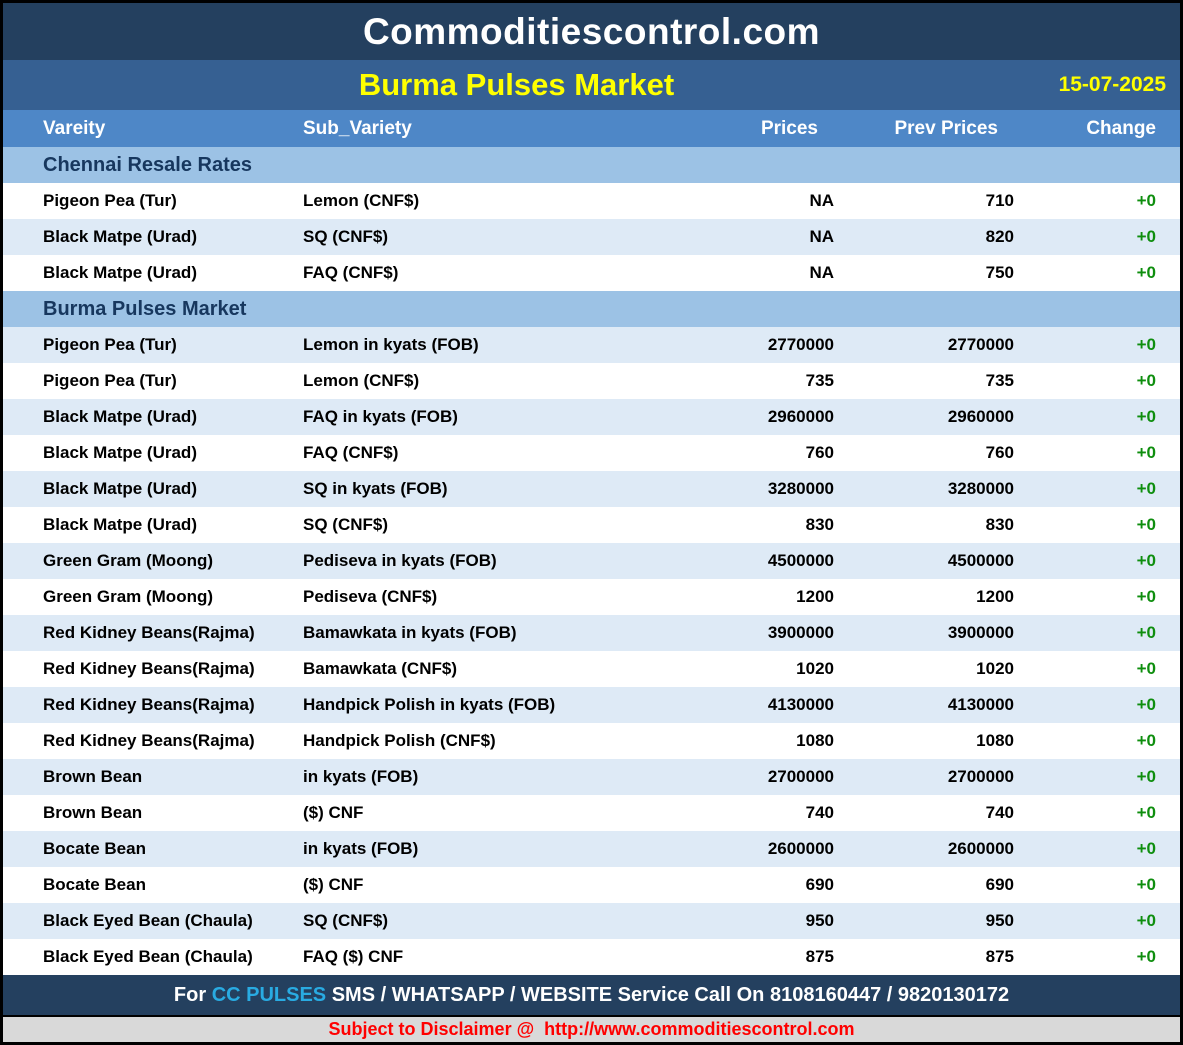 The height and width of the screenshot is (1045, 1183). What do you see at coordinates (410, 632) in the screenshot?
I see `sub-variety-cell: Bamawkata in kyats (FOB)` at bounding box center [410, 632].